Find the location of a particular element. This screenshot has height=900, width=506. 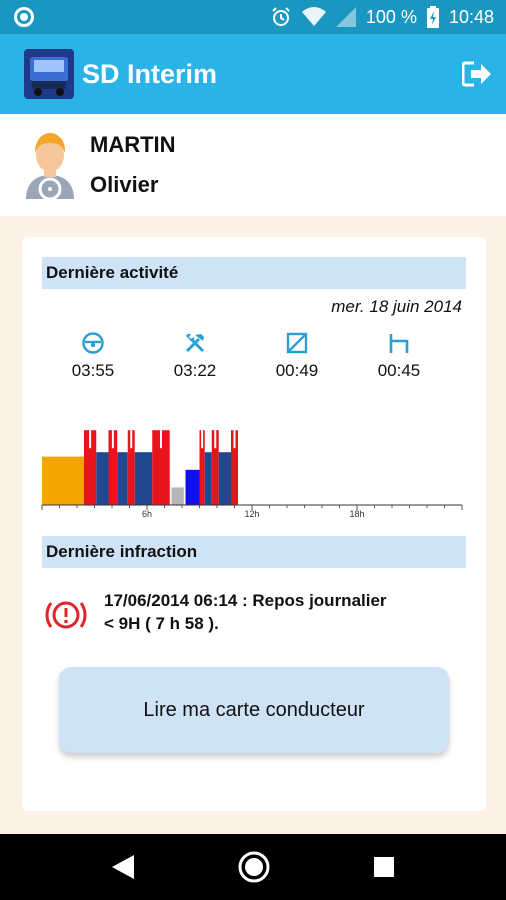

logout-icon is located at coordinates (476, 74).